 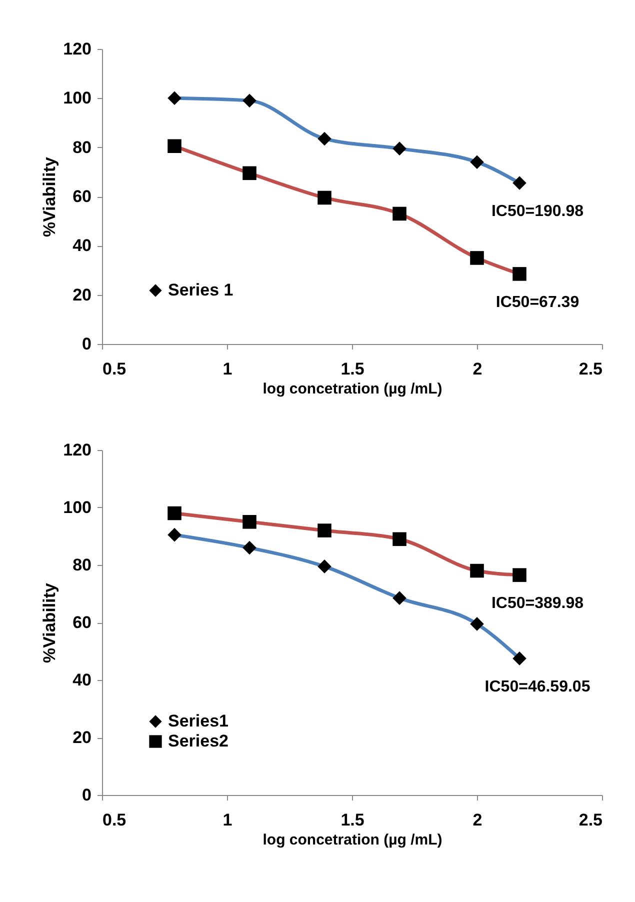 I want to click on legend-label: Series2, so click(x=198, y=741).